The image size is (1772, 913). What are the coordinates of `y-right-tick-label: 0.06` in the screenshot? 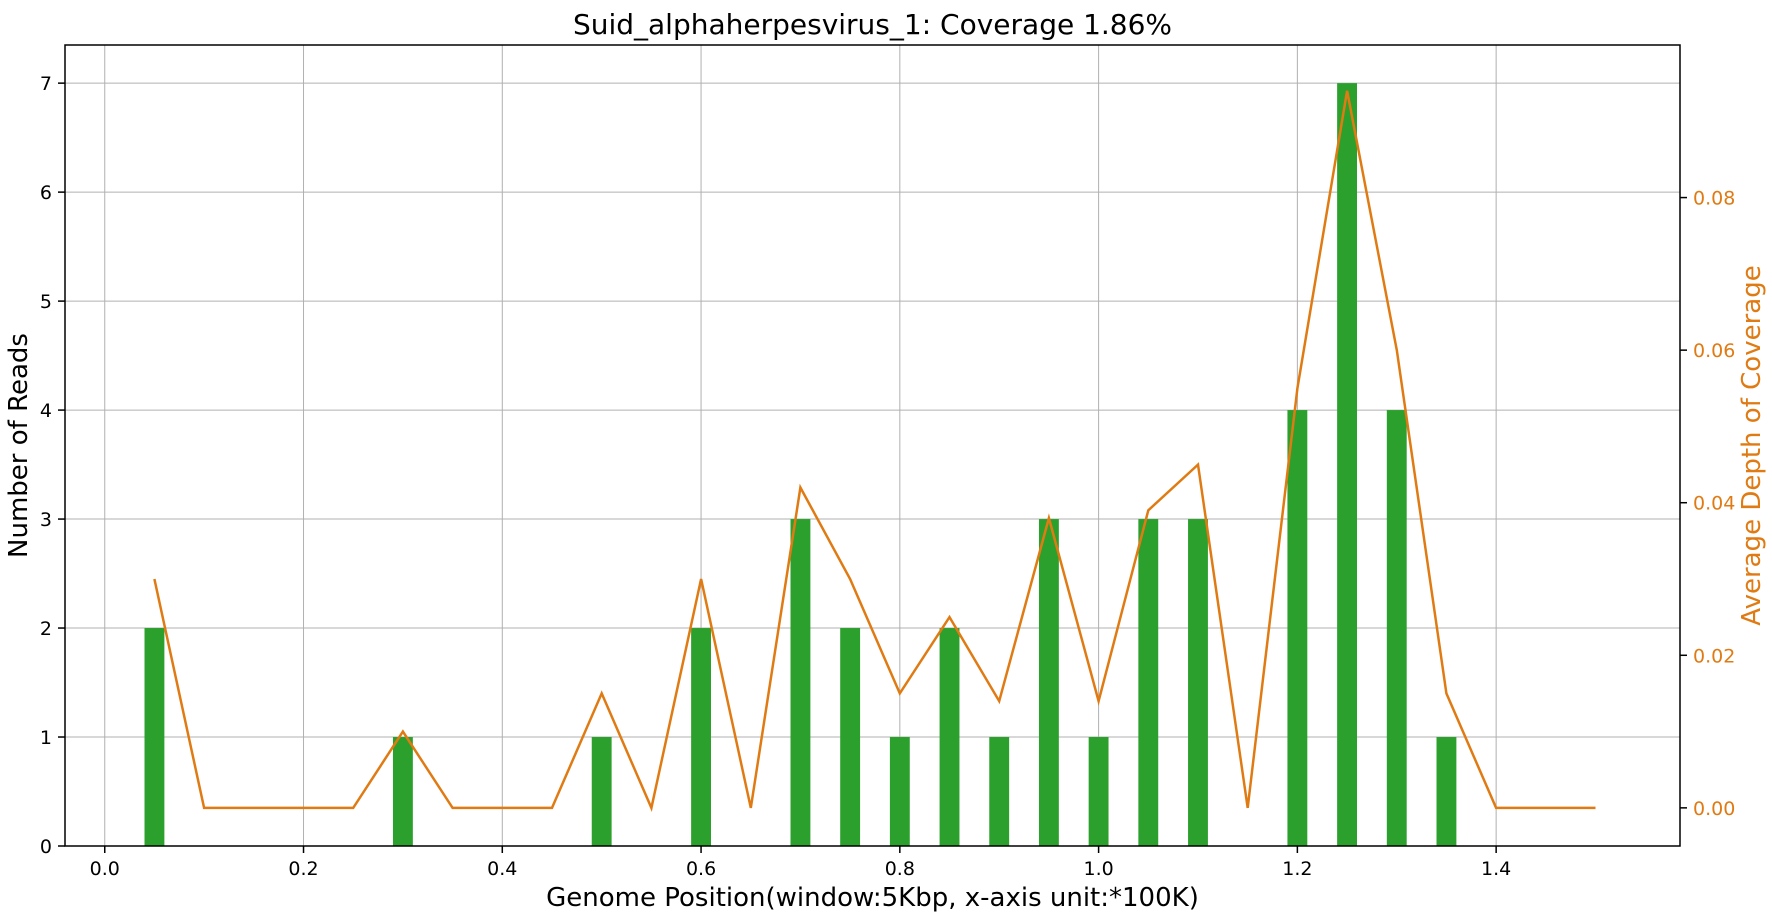 It's located at (1714, 351).